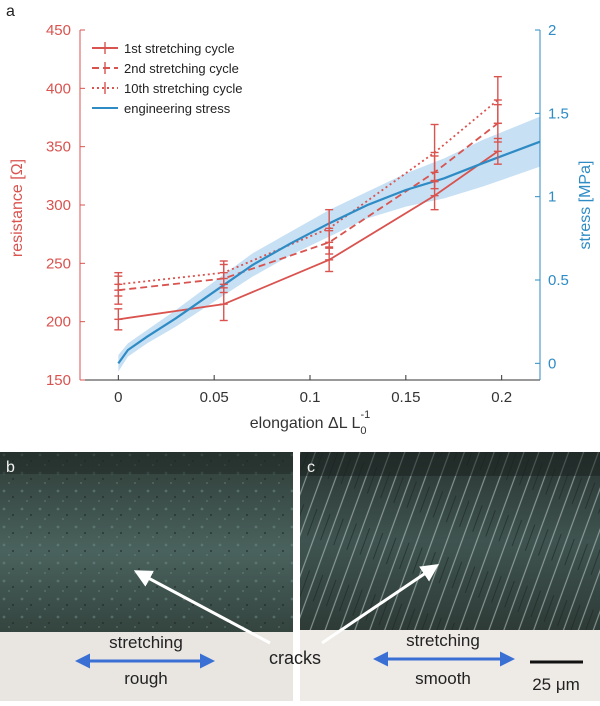 This screenshot has height=706, width=600. What do you see at coordinates (10, 467) in the screenshot?
I see `panel-letter-b: b` at bounding box center [10, 467].